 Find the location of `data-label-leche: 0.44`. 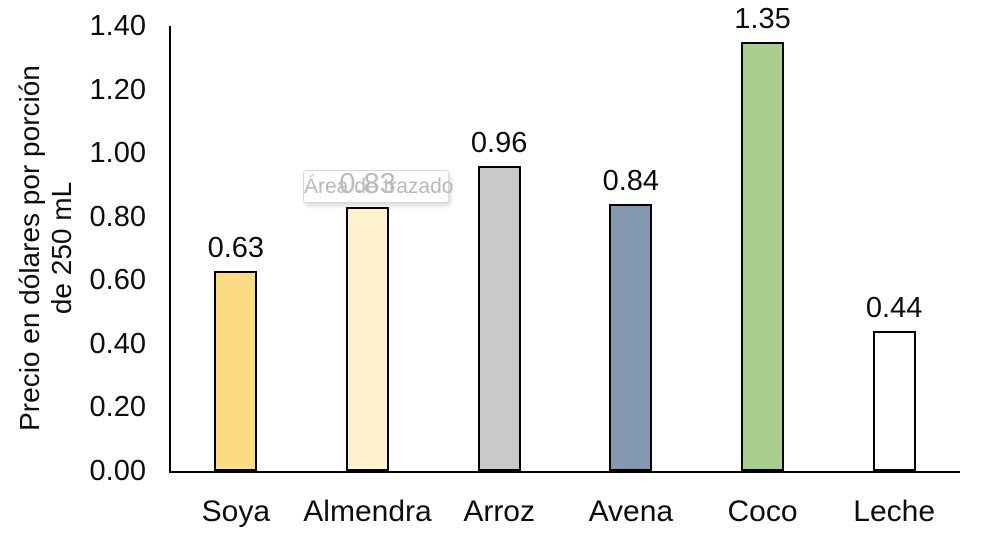

data-label-leche: 0.44 is located at coordinates (894, 308).